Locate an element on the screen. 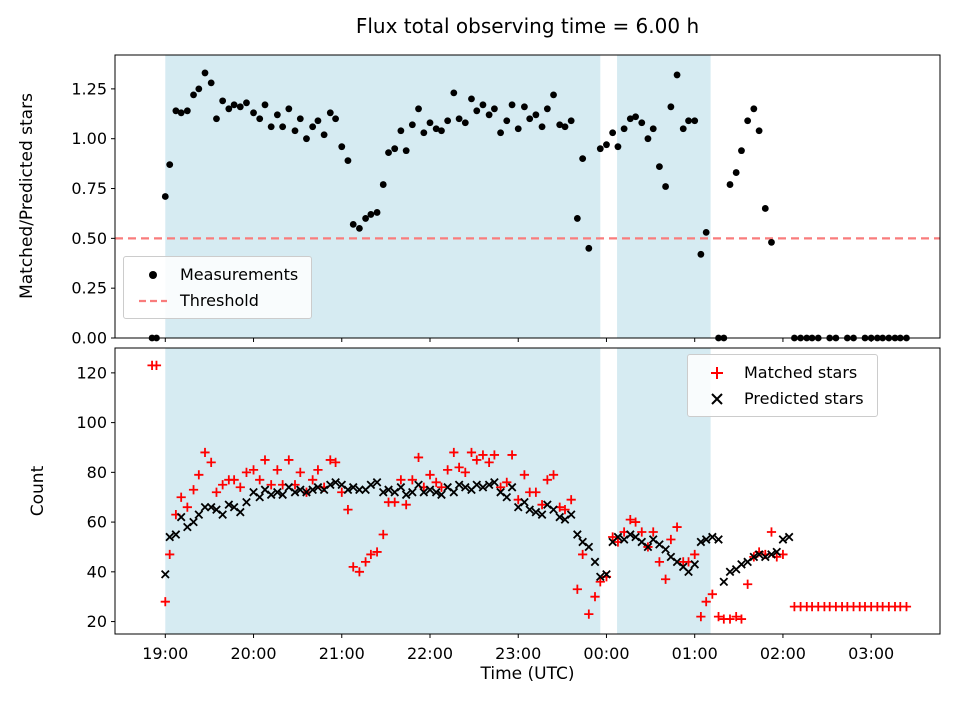 The image size is (960, 720). y-tick-label: 0.25 is located at coordinates (89, 288).